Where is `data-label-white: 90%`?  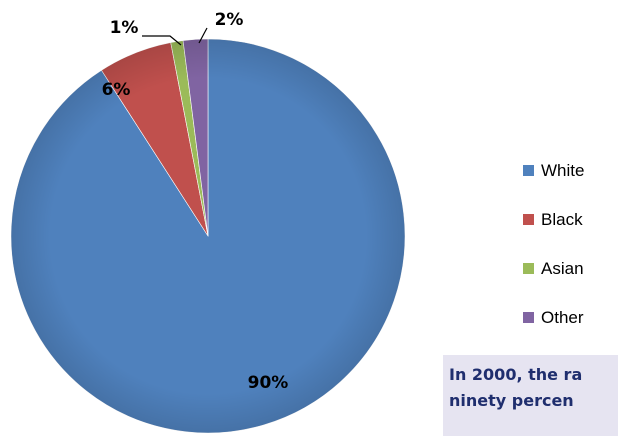
data-label-white: 90% is located at coordinates (268, 383).